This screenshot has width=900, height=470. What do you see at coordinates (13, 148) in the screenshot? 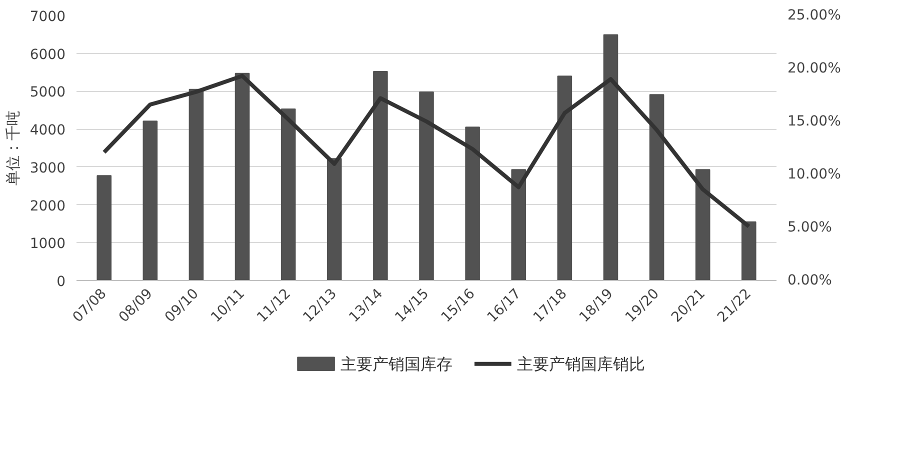
I see `y-axis-title: 单位：千吨` at bounding box center [13, 148].